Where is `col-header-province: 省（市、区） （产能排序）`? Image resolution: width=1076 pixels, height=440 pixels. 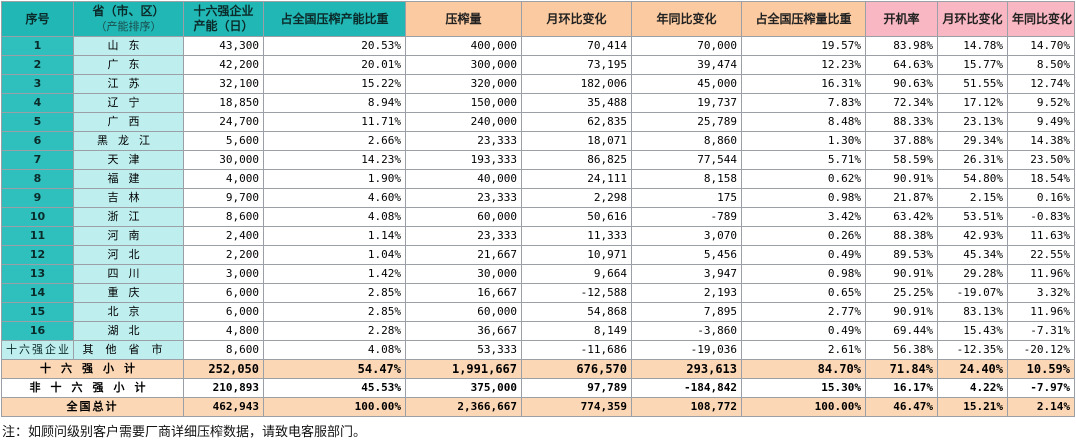 col-header-province: 省（市、区） （产能排序） is located at coordinates (128, 19).